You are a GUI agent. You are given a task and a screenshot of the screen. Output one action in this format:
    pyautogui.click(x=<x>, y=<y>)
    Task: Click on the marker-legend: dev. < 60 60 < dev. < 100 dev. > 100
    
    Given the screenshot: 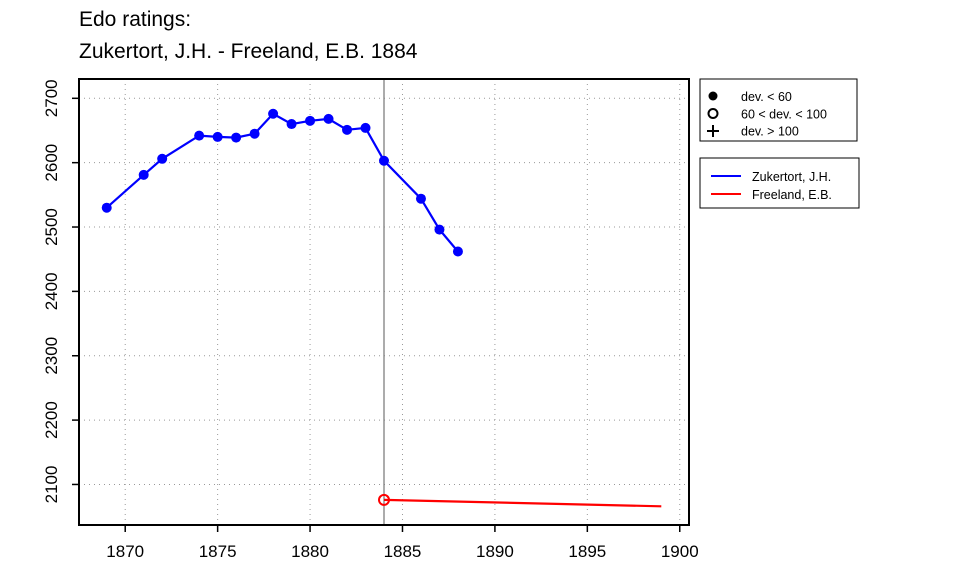 What is the action you would take?
    pyautogui.click(x=778, y=110)
    